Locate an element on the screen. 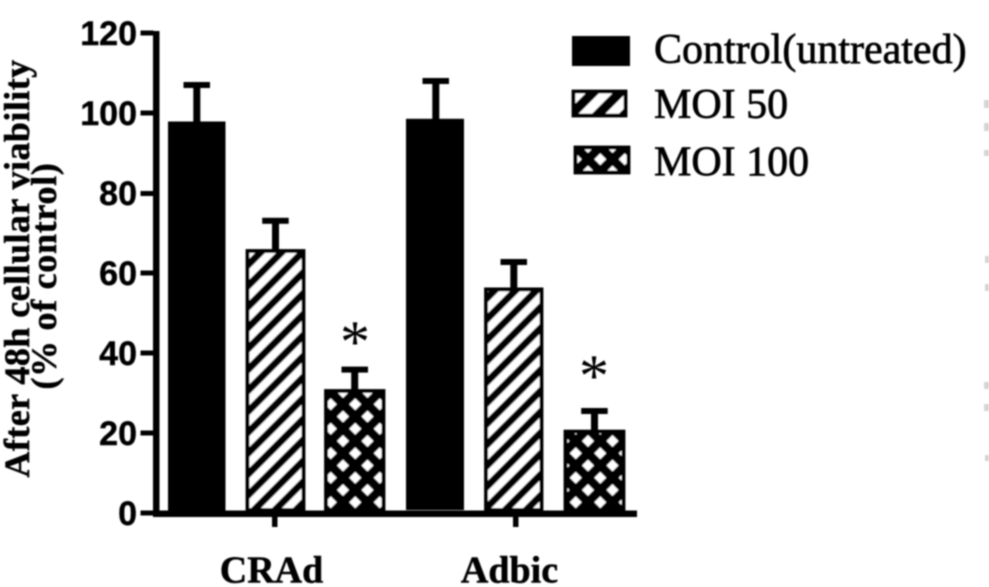  svg-text: (% of control) is located at coordinates (44, 275).